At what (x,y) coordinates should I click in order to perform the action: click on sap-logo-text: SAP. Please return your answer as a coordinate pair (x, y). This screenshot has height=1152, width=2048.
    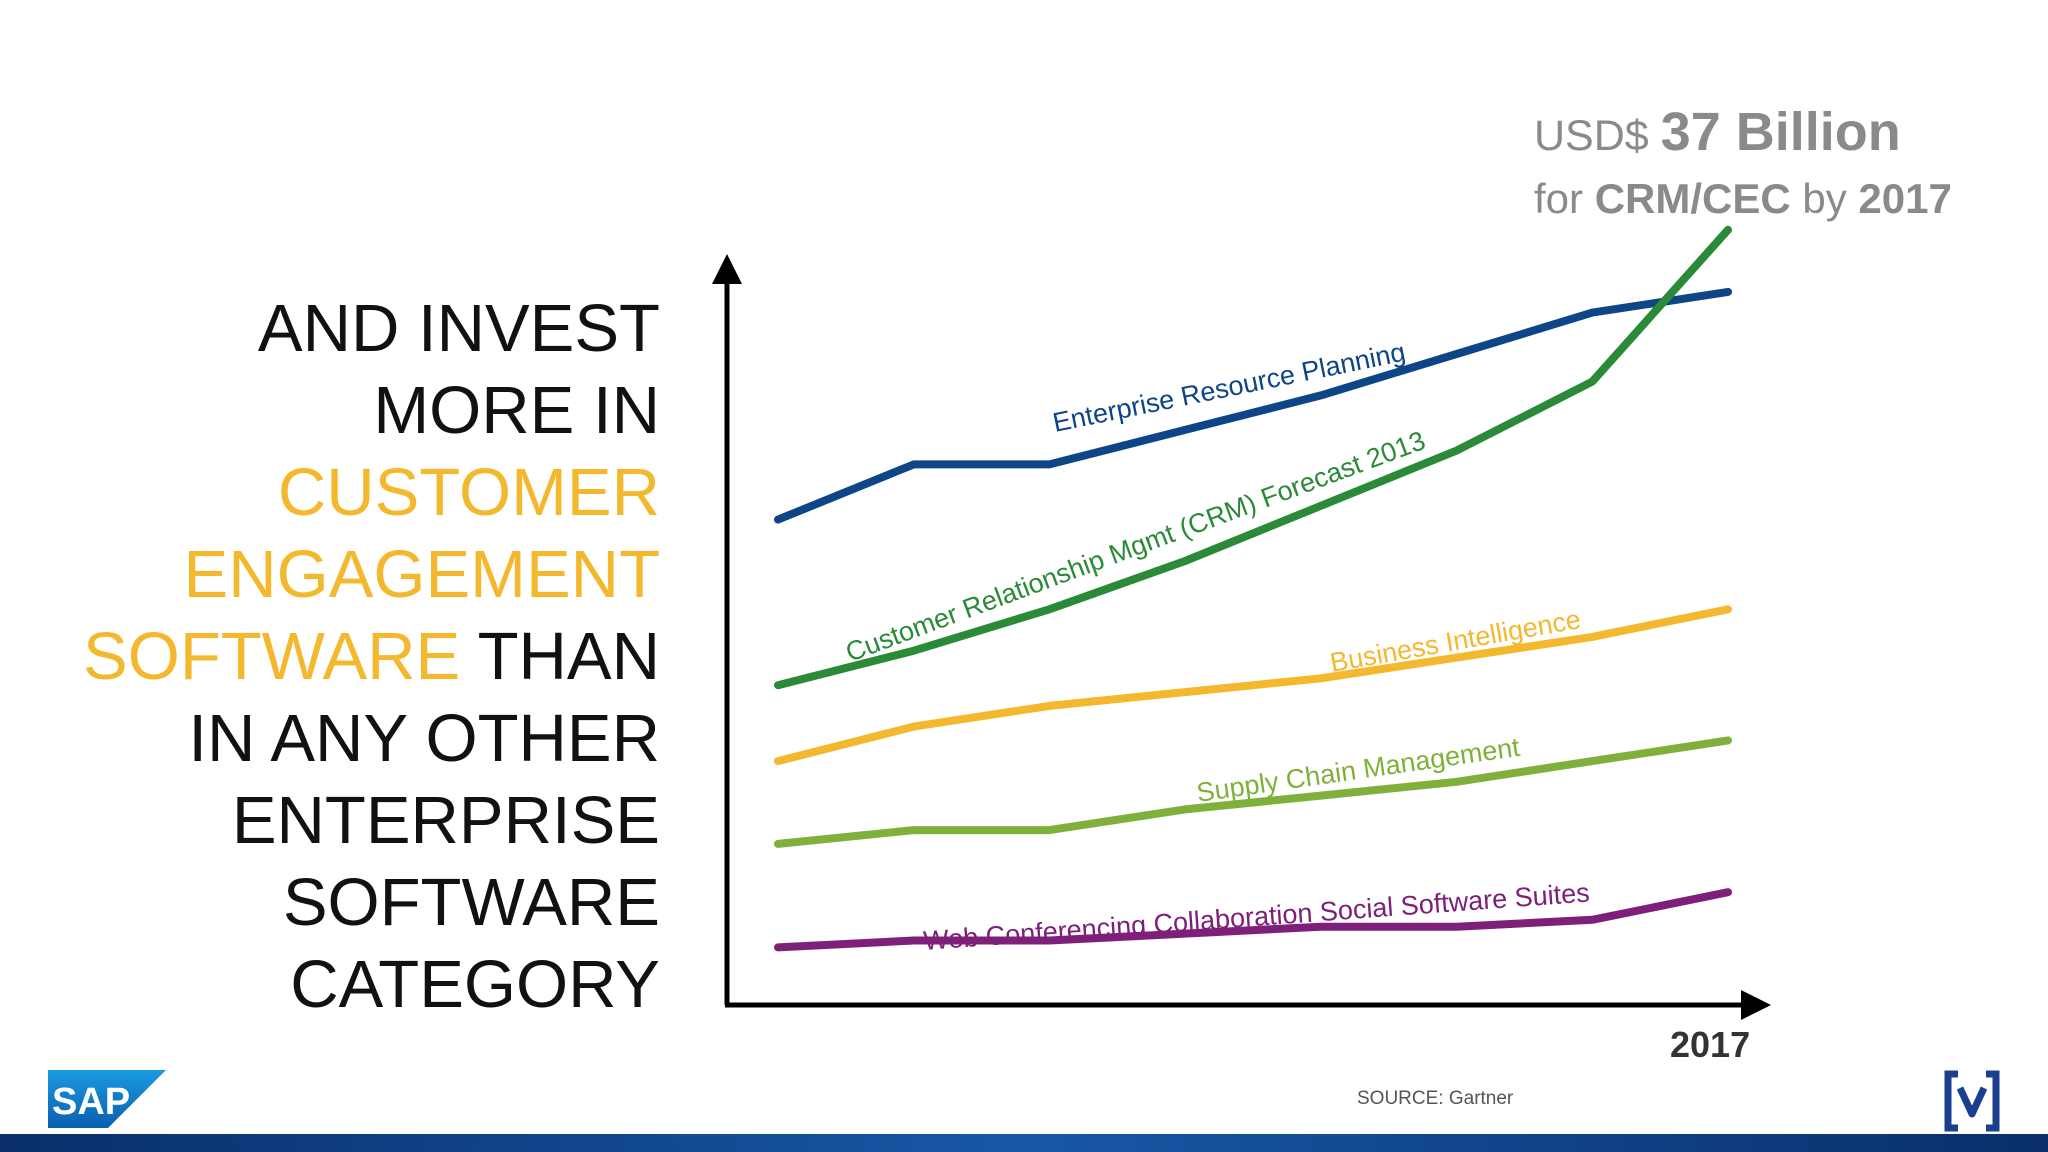
    Looking at the image, I should click on (91, 1102).